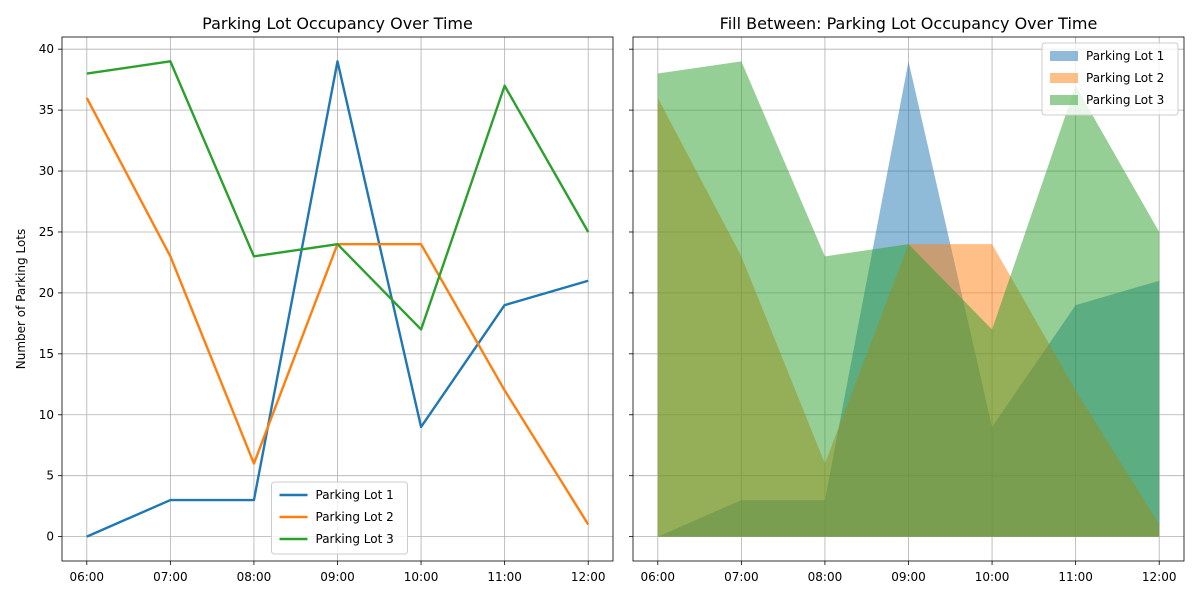 This screenshot has height=600, width=1200. Describe the element at coordinates (337, 577) in the screenshot. I see `line-x-tick-label: 09:00` at that location.